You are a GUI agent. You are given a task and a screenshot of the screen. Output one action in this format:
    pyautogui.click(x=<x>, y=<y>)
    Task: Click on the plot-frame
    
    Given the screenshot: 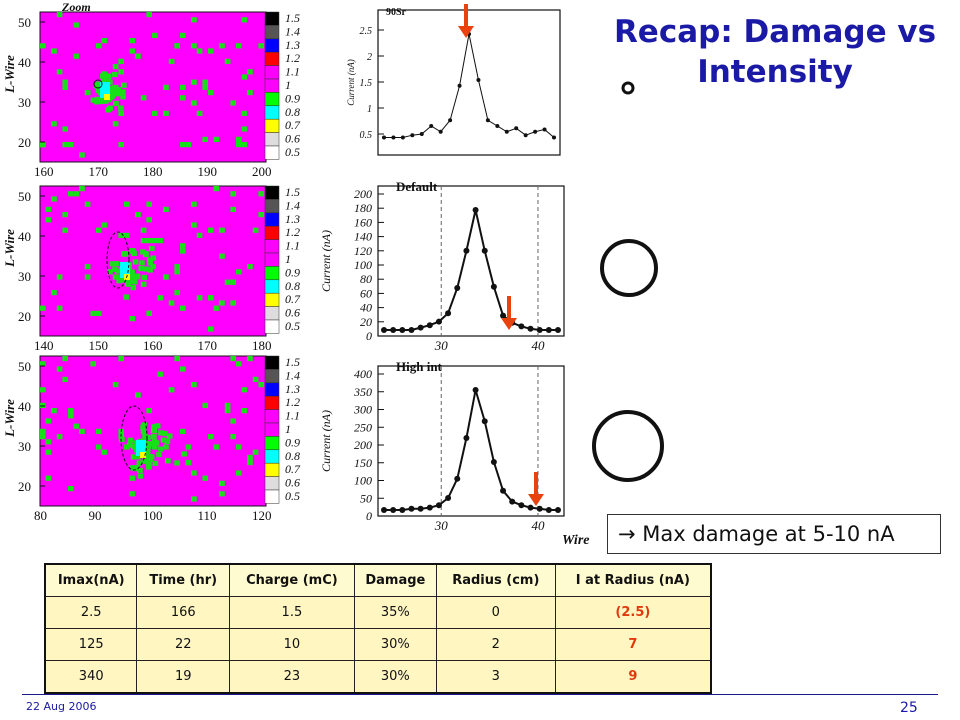 What is the action you would take?
    pyautogui.click(x=471, y=441)
    